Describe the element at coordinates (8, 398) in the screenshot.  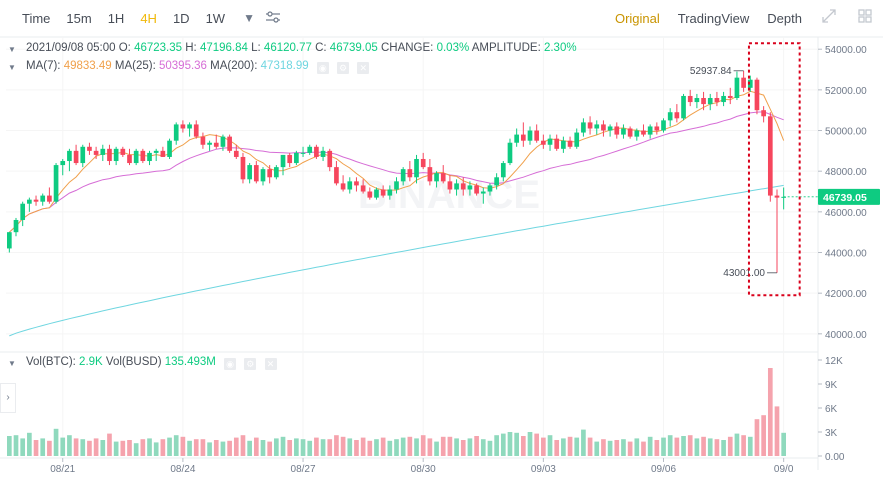
I see `side-panel-toggle: ›` at that location.